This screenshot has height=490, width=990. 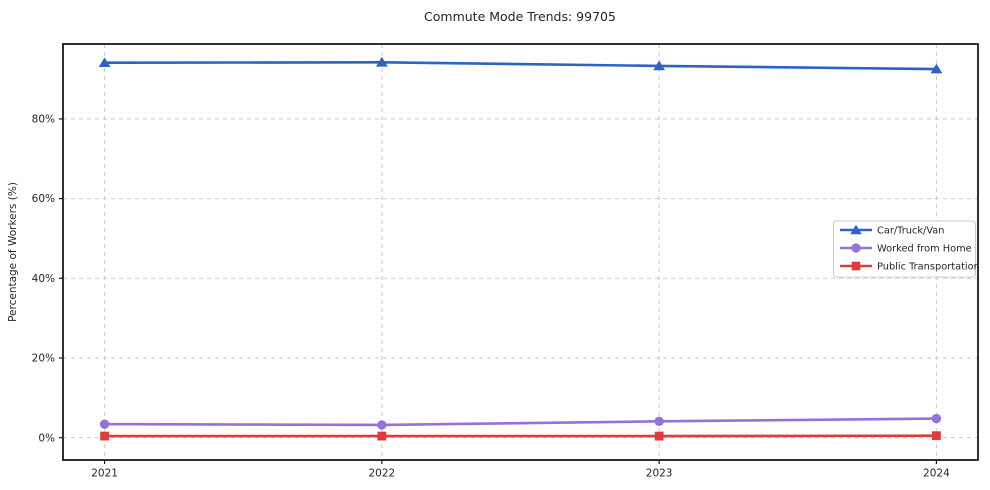 What do you see at coordinates (43, 199) in the screenshot?
I see `y-tick-label: 60%` at bounding box center [43, 199].